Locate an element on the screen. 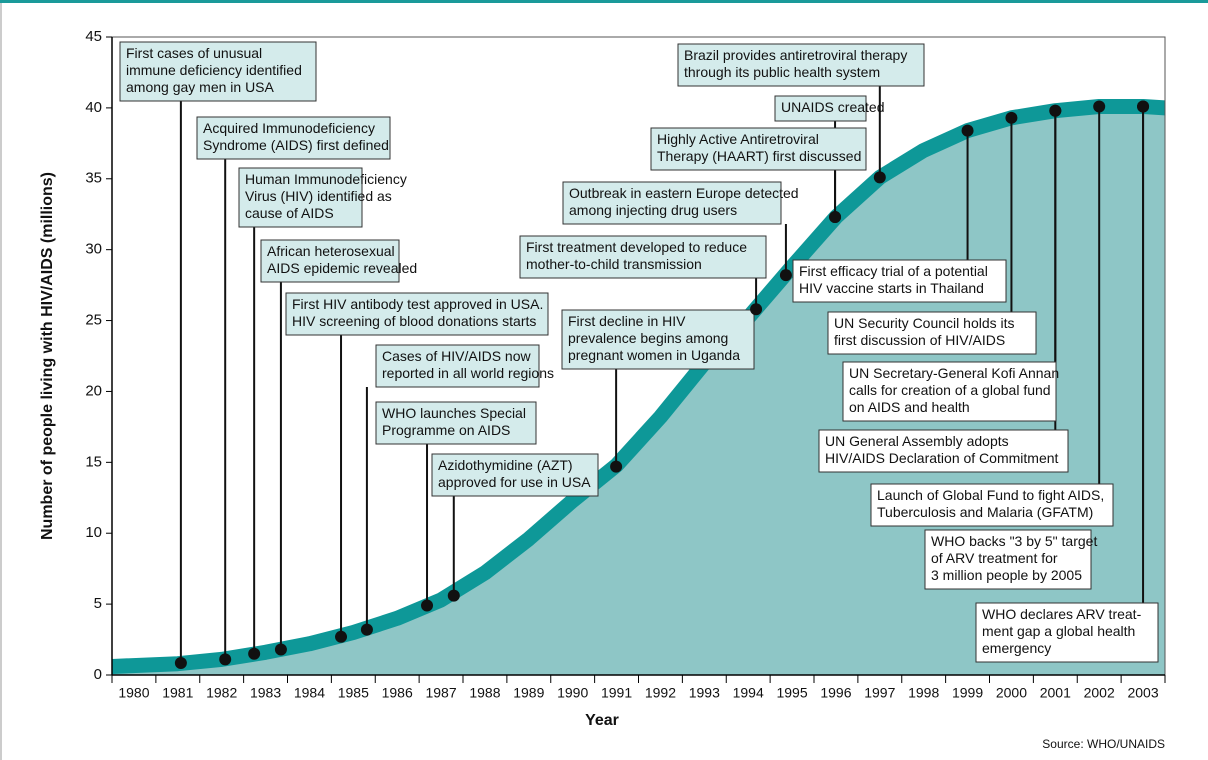 The width and height of the screenshot is (1208, 760). annotation-text: of ARV treatment for is located at coordinates (994, 558).